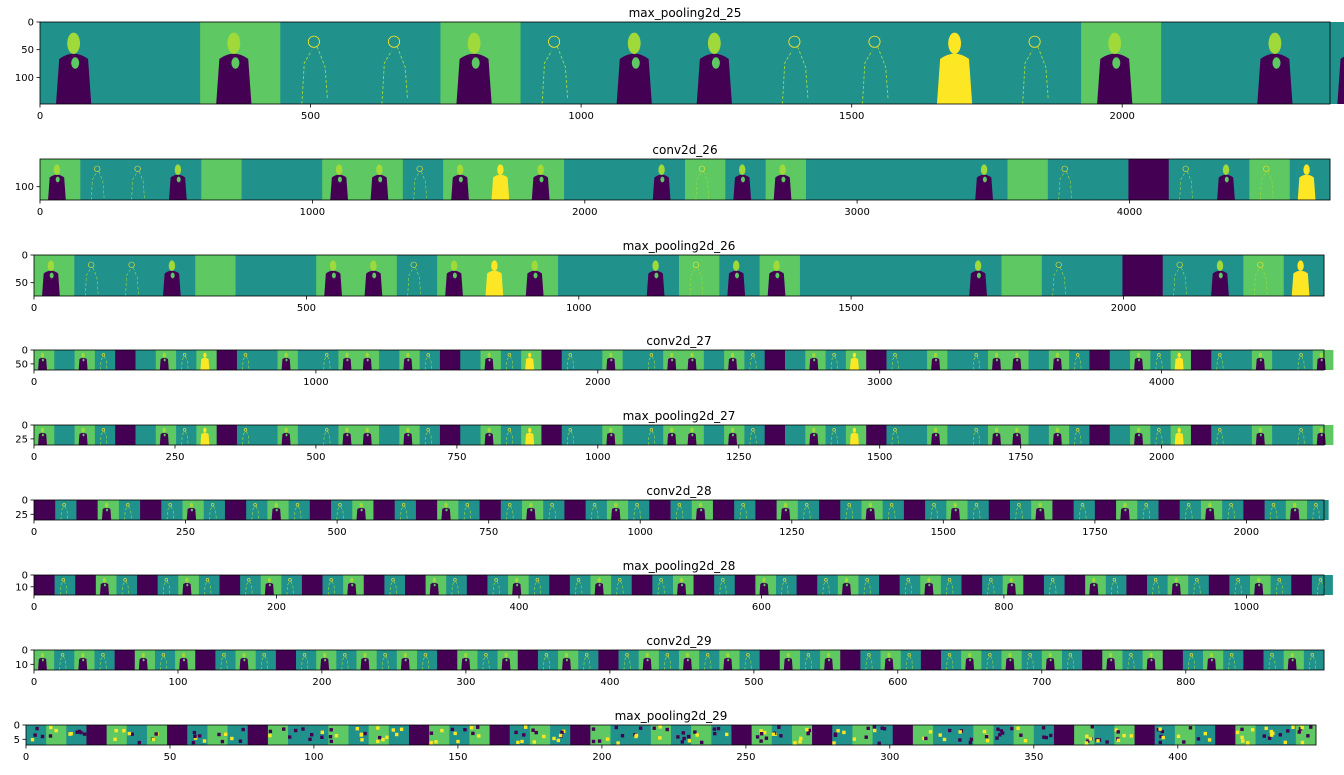  What do you see at coordinates (1246, 532) in the screenshot?
I see `x-tick-label: 2000` at bounding box center [1246, 532].